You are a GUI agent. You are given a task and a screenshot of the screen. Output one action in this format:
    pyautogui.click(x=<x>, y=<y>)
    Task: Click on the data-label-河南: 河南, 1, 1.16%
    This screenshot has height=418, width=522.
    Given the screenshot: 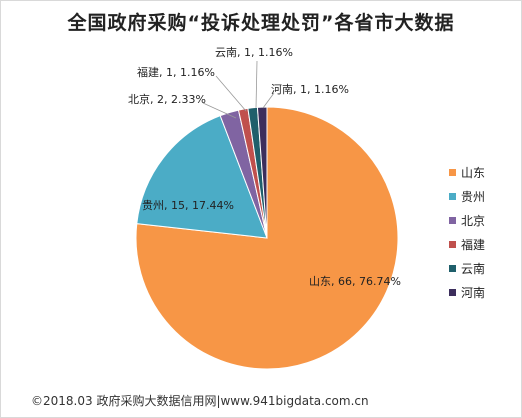 What is the action you would take?
    pyautogui.click(x=310, y=89)
    